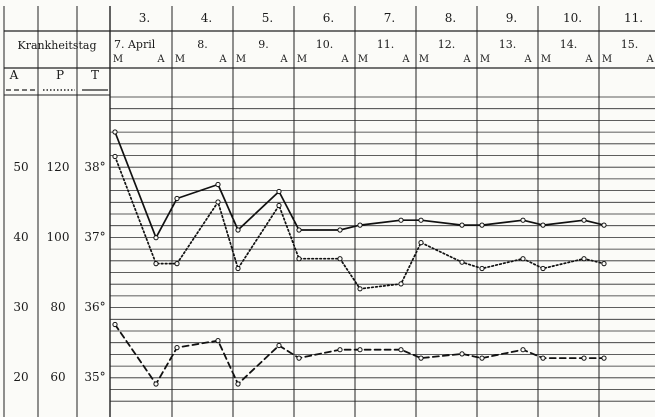 The width and height of the screenshot is (655, 417). What do you see at coordinates (572, 18) in the screenshot?
I see `illness-day-label: 10.` at bounding box center [572, 18].